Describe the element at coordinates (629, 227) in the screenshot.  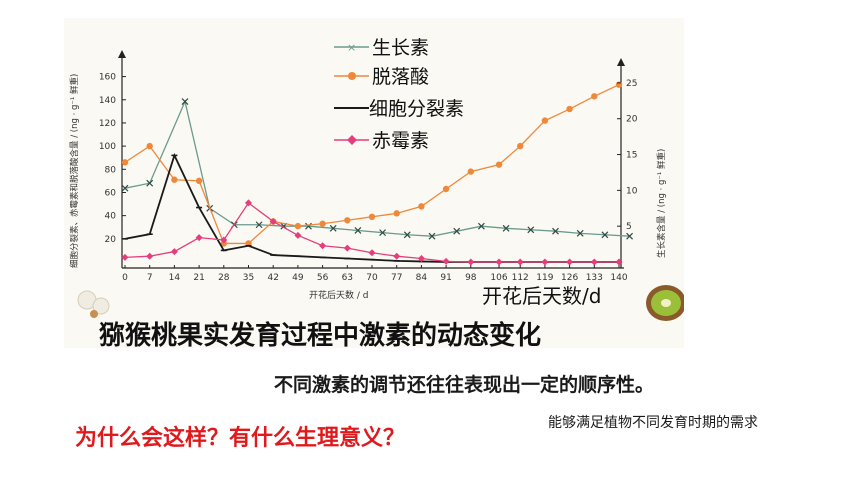
I see `y-right-tick-label: 5` at that location.